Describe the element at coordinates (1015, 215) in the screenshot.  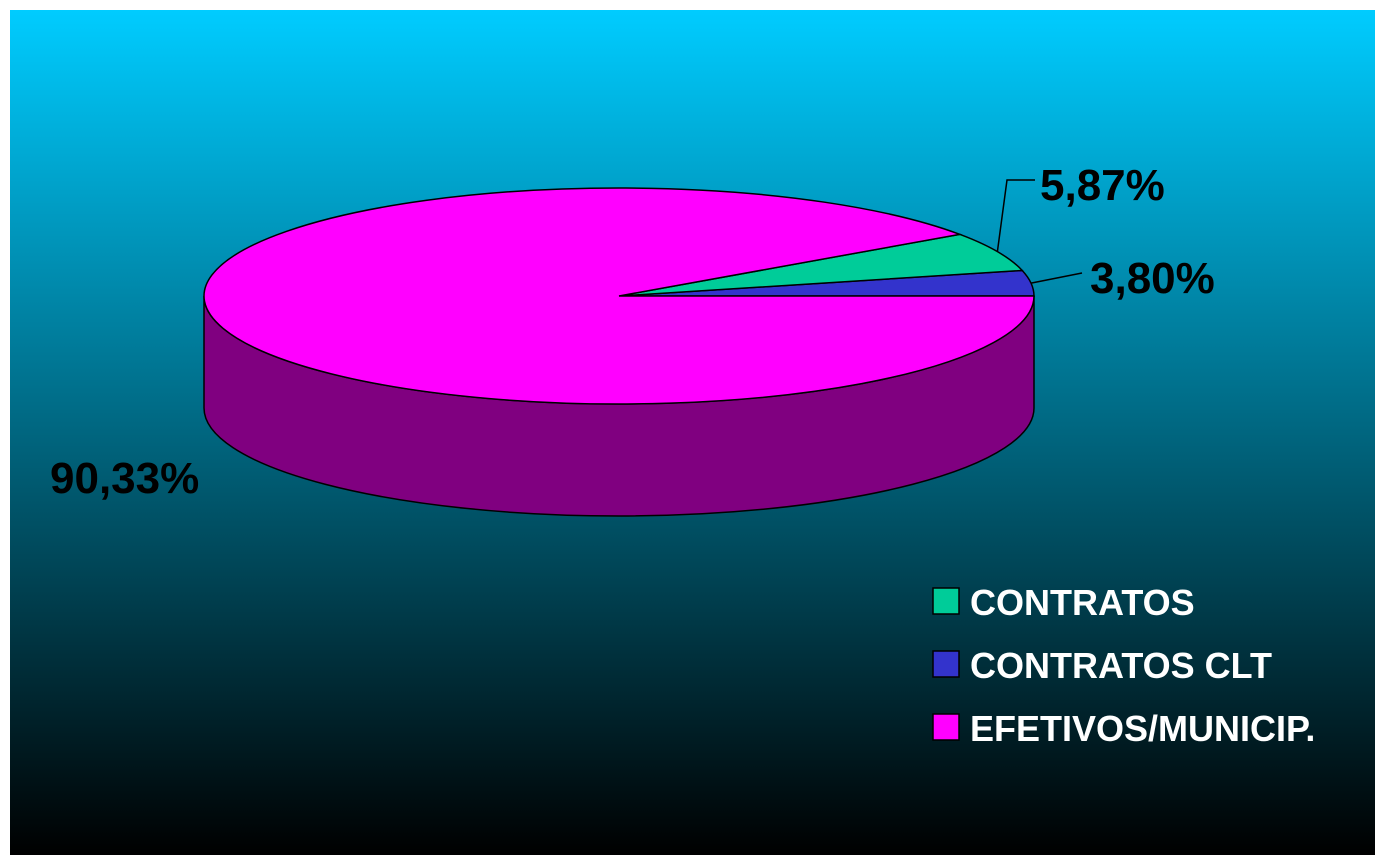
I see `leader-line-contratos` at that location.